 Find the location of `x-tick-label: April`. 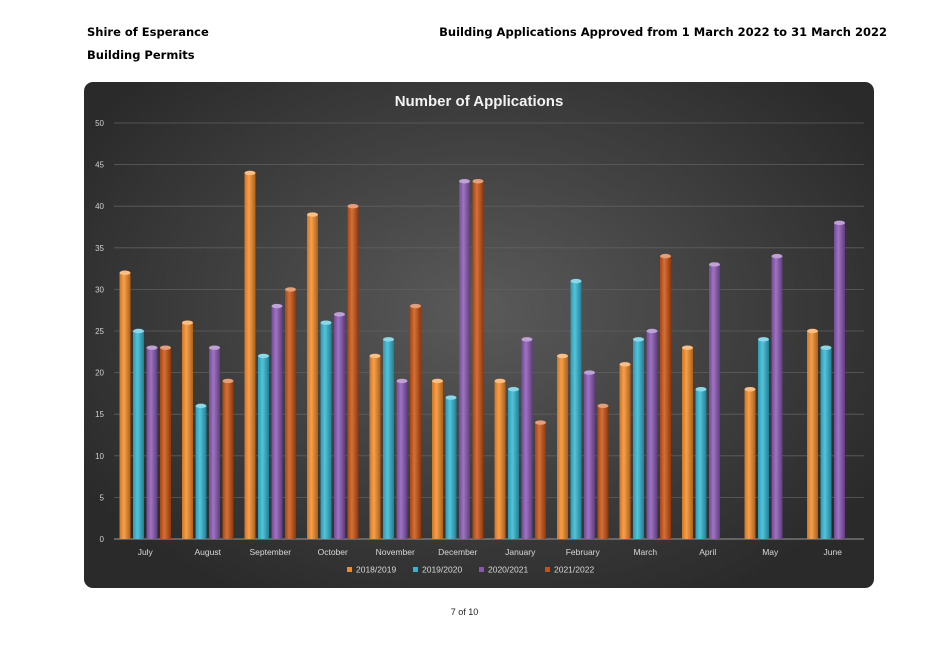

x-tick-label: April is located at coordinates (707, 552).